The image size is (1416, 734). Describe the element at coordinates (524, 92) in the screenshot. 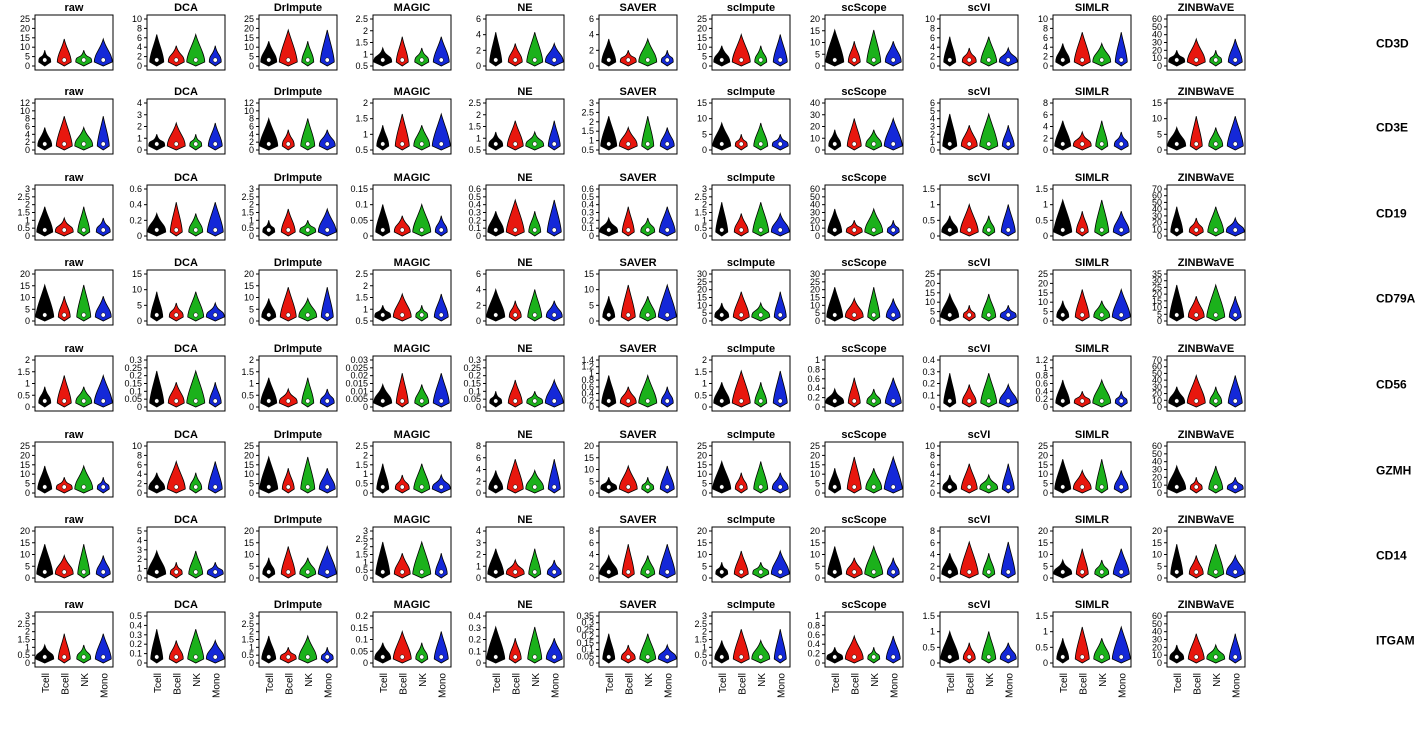

I see `panel-title: NE` at that location.